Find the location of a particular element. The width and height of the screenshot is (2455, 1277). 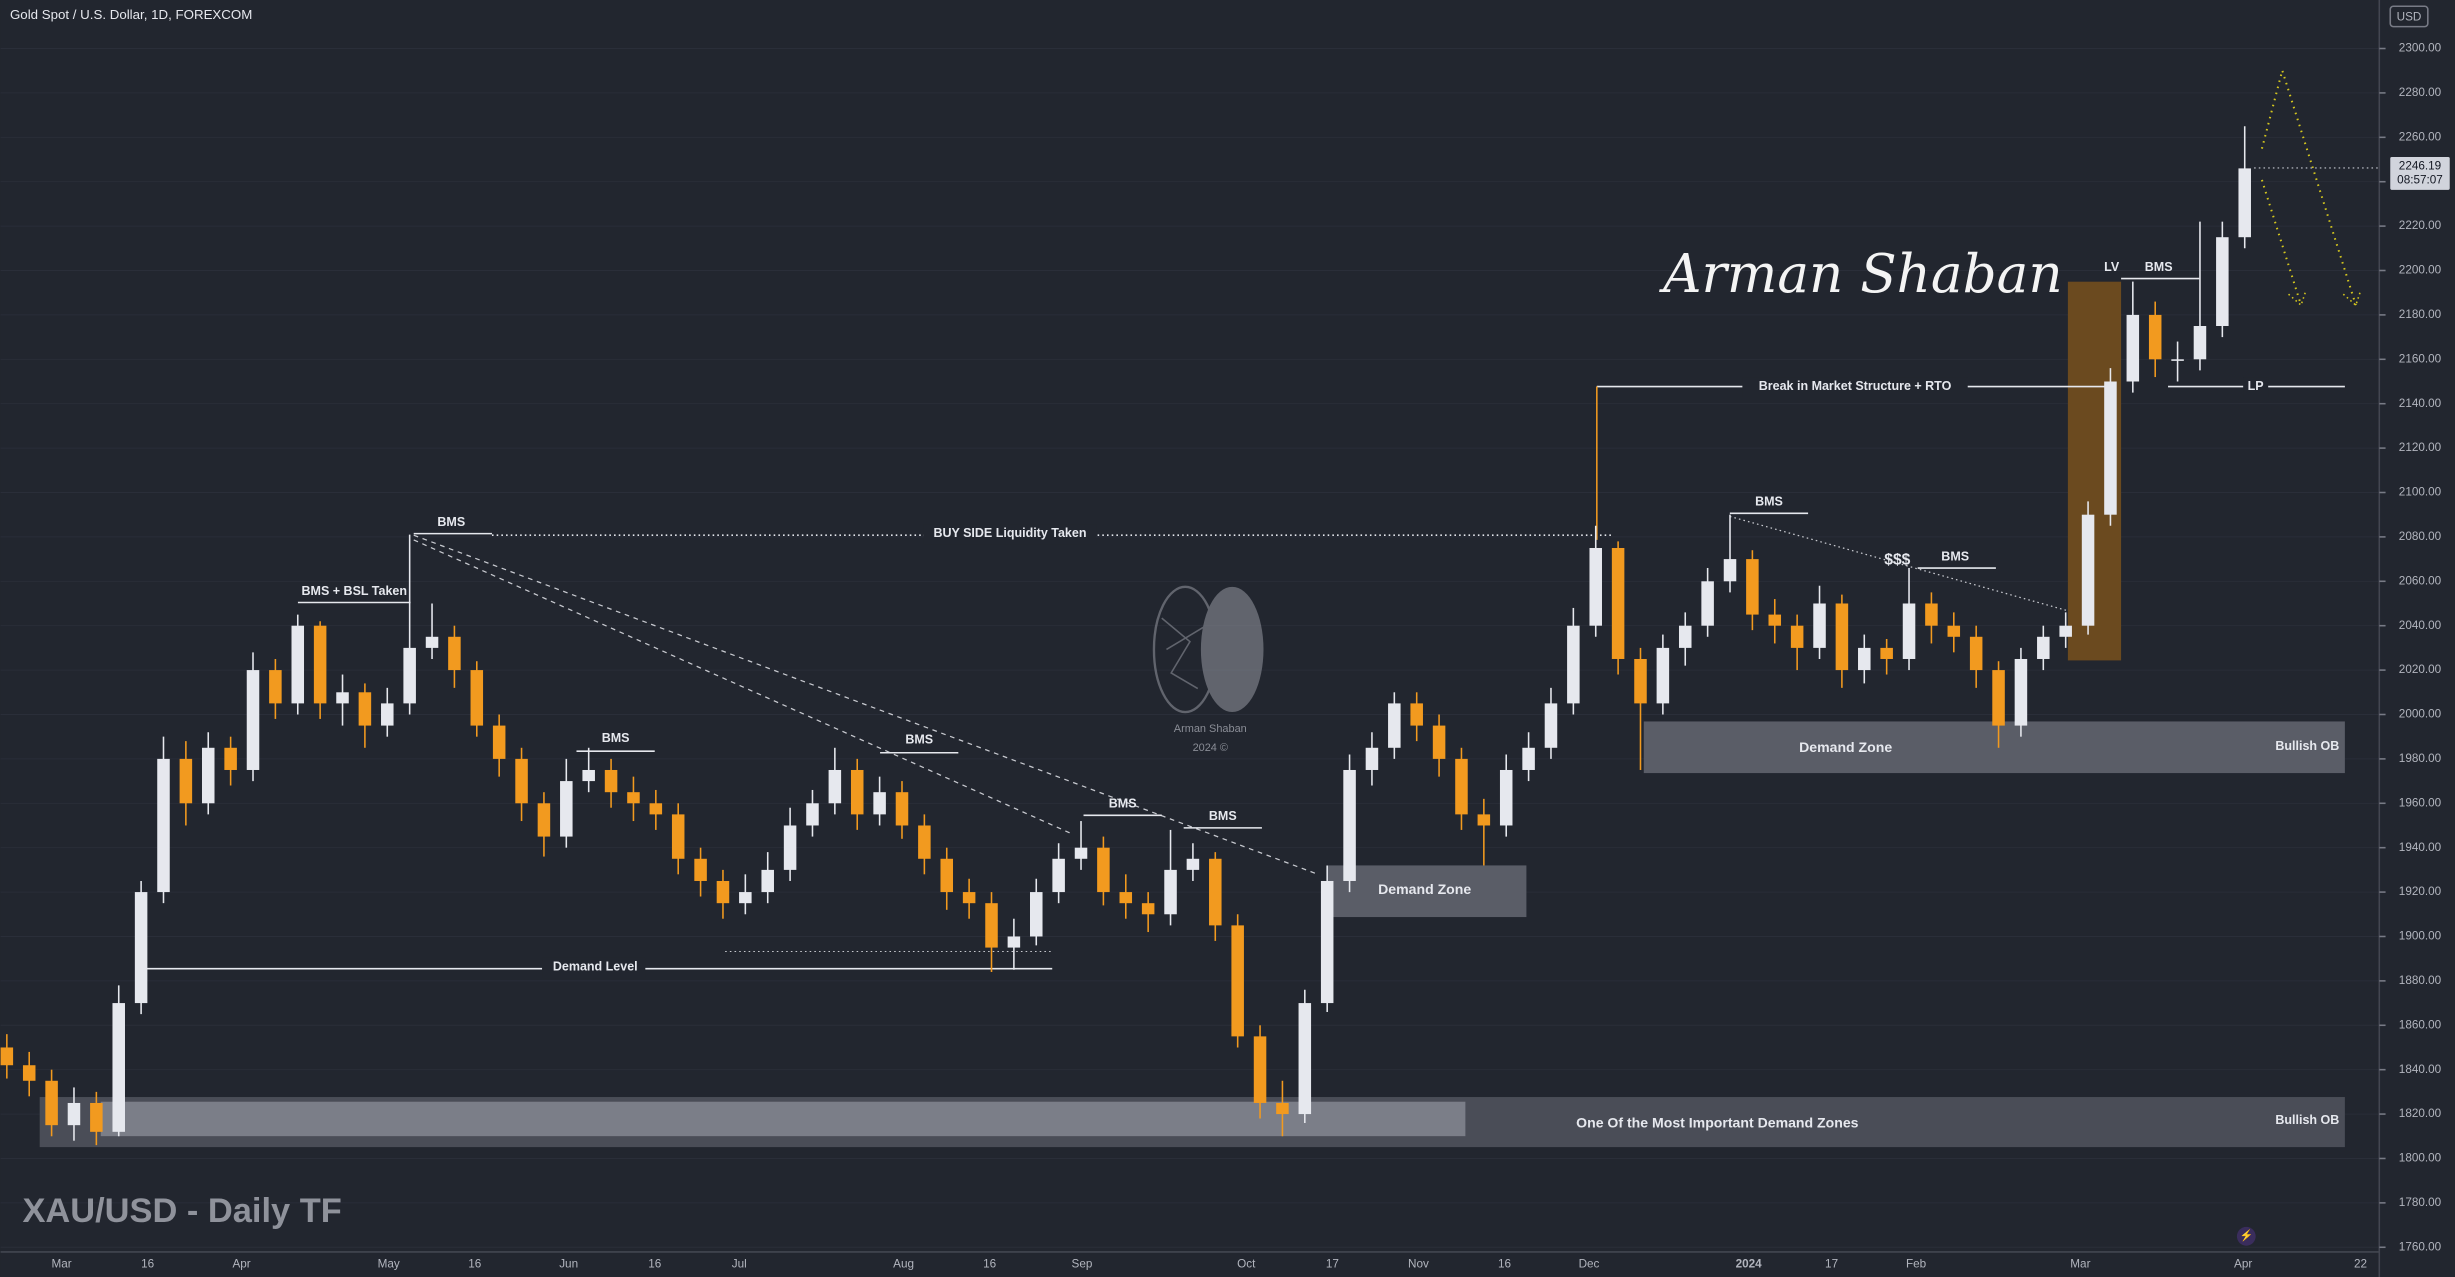

demand-zone is located at coordinates (1427, 891).